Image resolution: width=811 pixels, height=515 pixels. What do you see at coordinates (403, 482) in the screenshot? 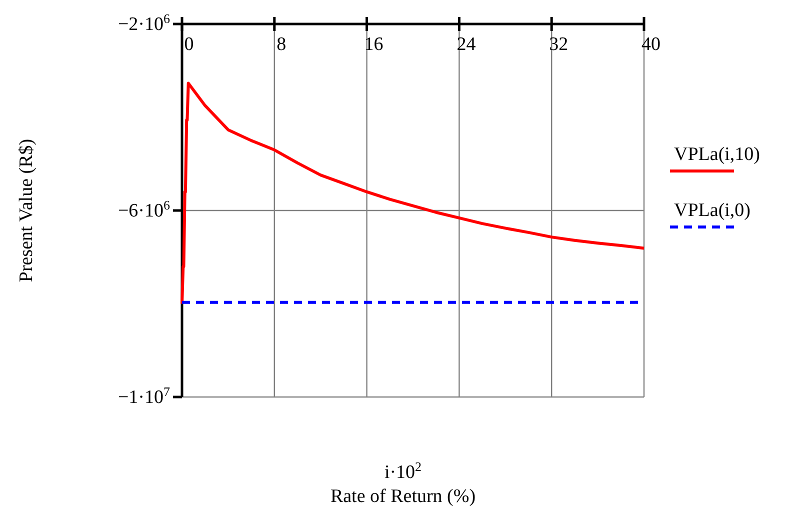
I see `x-axis-title: i·10$^{2}$ Rate of Return (%)` at bounding box center [403, 482].